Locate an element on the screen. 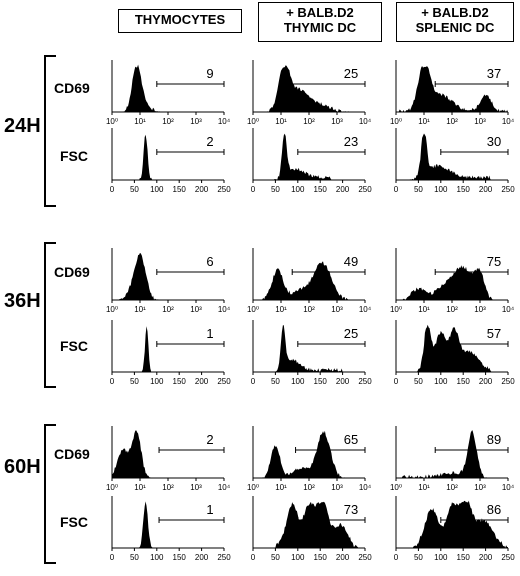 This screenshot has width=520, height=576. panel-36h-fsc-2: 0 50 100 150 200 250 57 is located at coordinates (454, 353).